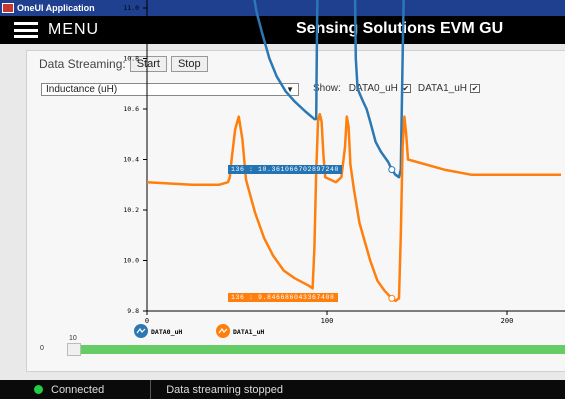  I want to click on slider-value: 10, so click(73, 338).